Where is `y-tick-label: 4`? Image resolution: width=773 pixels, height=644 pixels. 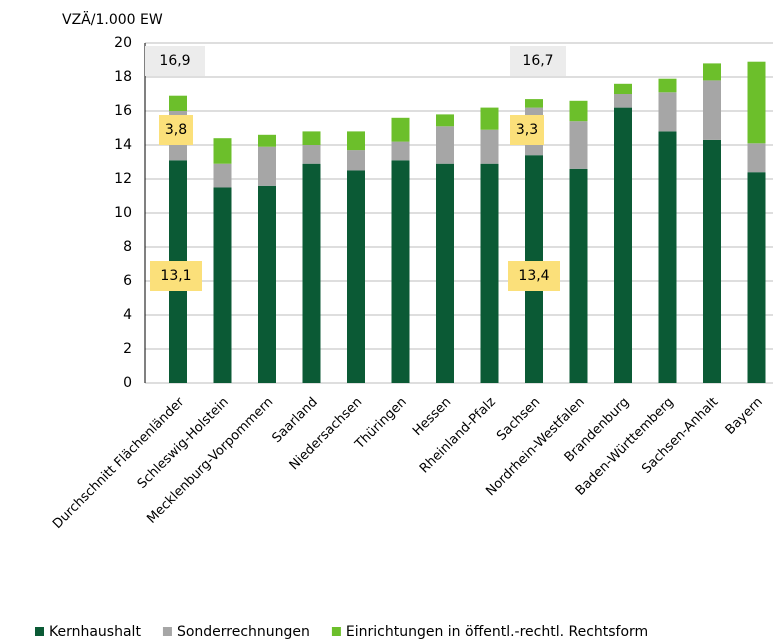
y-tick-label: 4 is located at coordinates (127, 315).